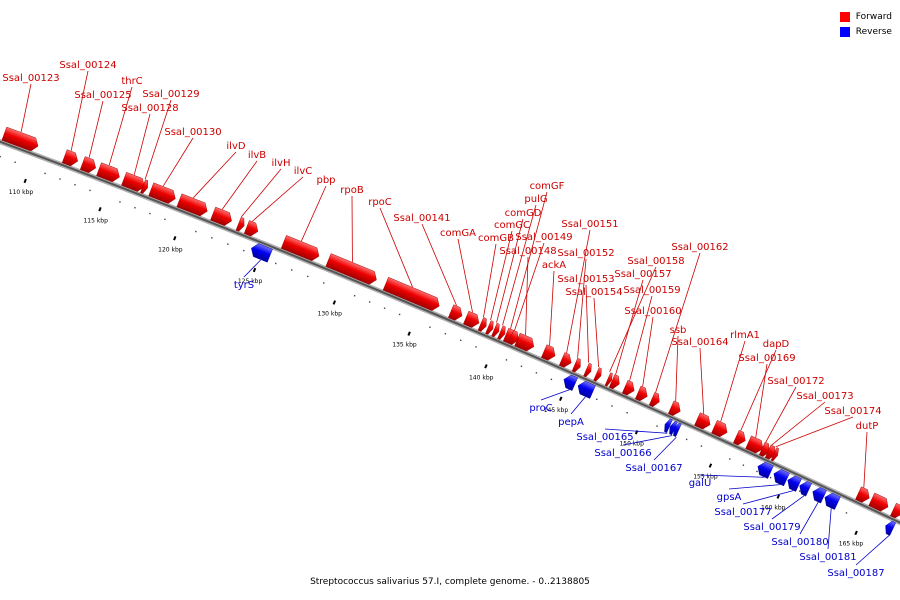 Image resolution: width=900 pixels, height=600 pixels. Describe the element at coordinates (235, 146) in the screenshot. I see `gene-label: ilvD` at that location.